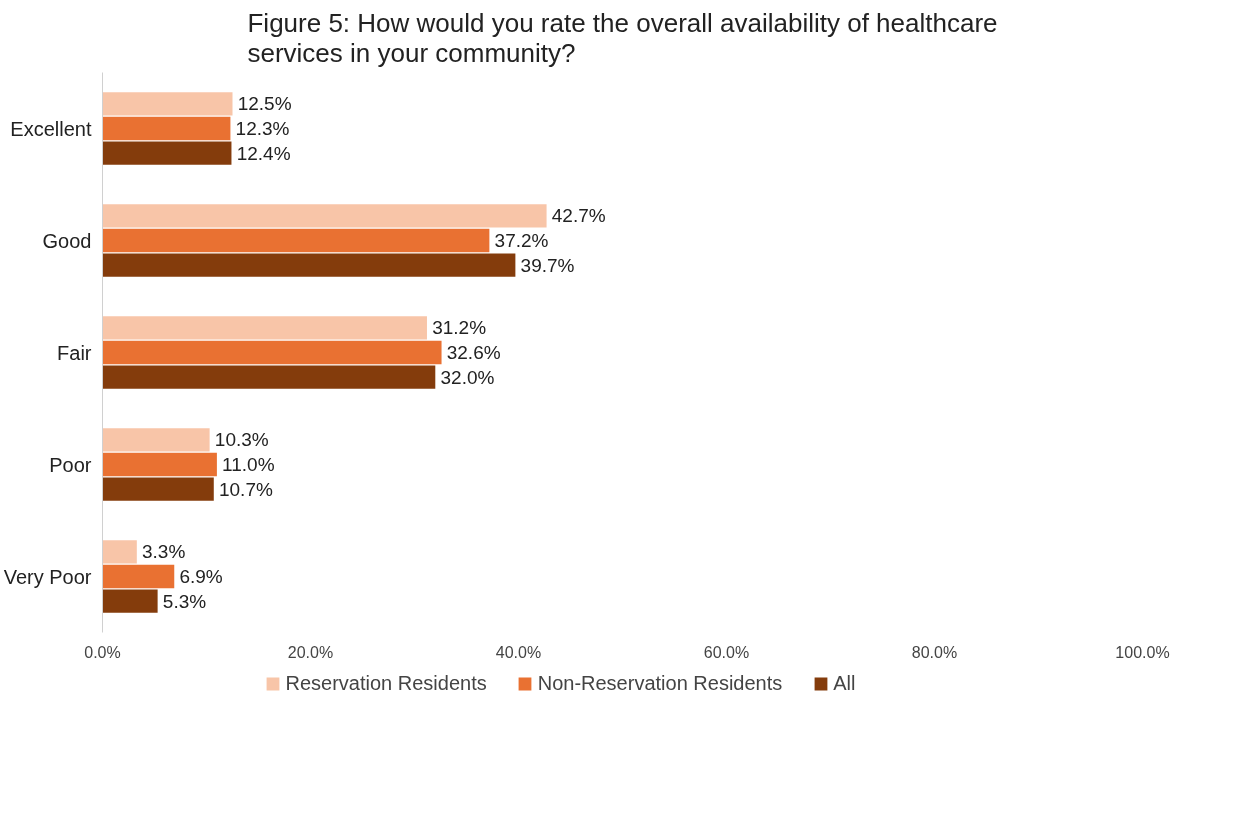 This screenshot has width=1252, height=816. I want to click on data-label: 11.0%, so click(248, 464).